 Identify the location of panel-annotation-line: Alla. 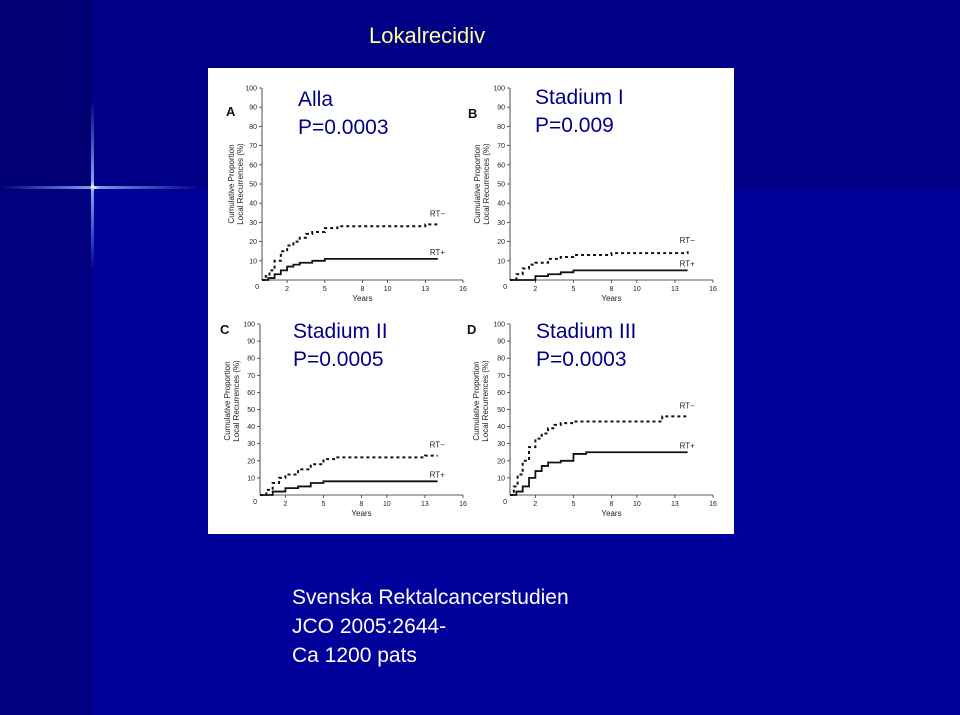
(315, 99).